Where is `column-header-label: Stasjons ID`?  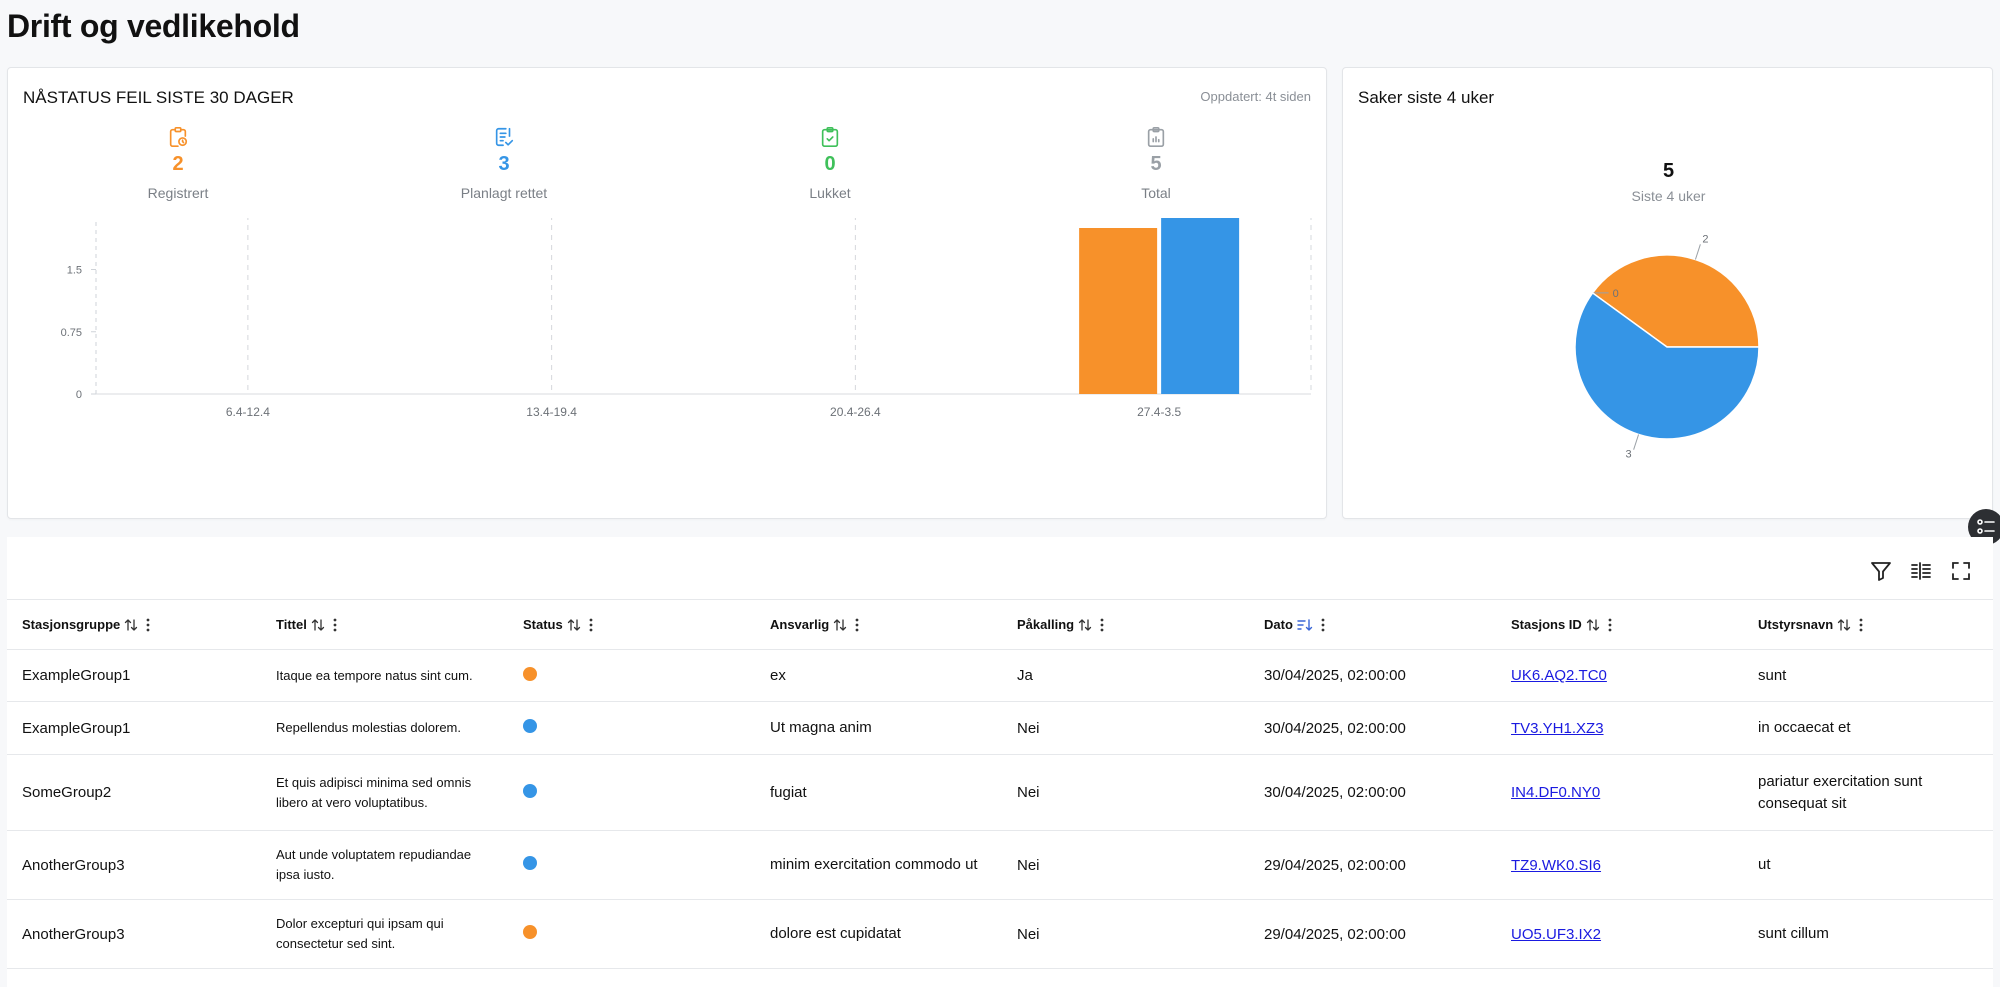
column-header-label: Stasjons ID is located at coordinates (1546, 624).